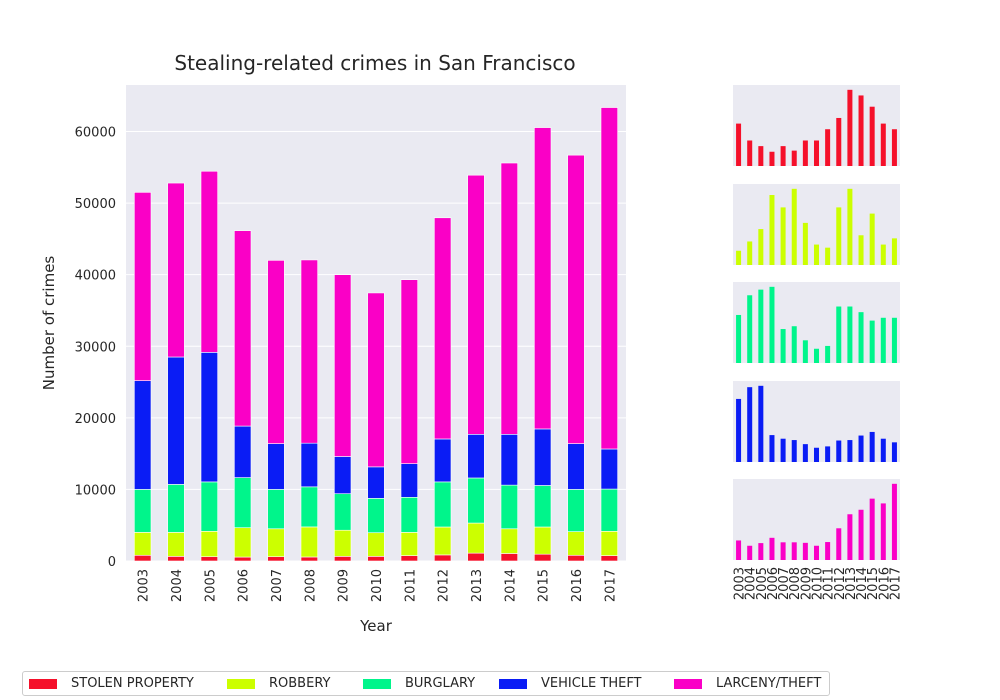 The width and height of the screenshot is (1000, 700). Describe the element at coordinates (769, 683) in the screenshot. I see `legend-label: LARCENY/THEFT` at that location.